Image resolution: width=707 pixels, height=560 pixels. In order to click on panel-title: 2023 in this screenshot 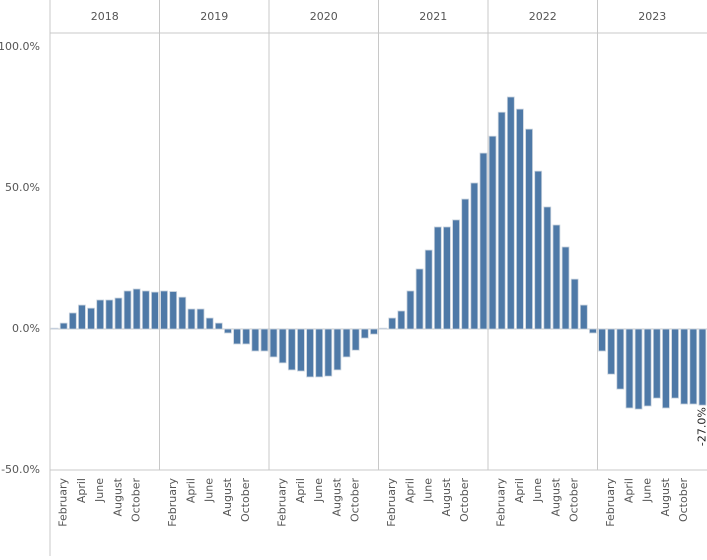, I will do `click(652, 16)`.